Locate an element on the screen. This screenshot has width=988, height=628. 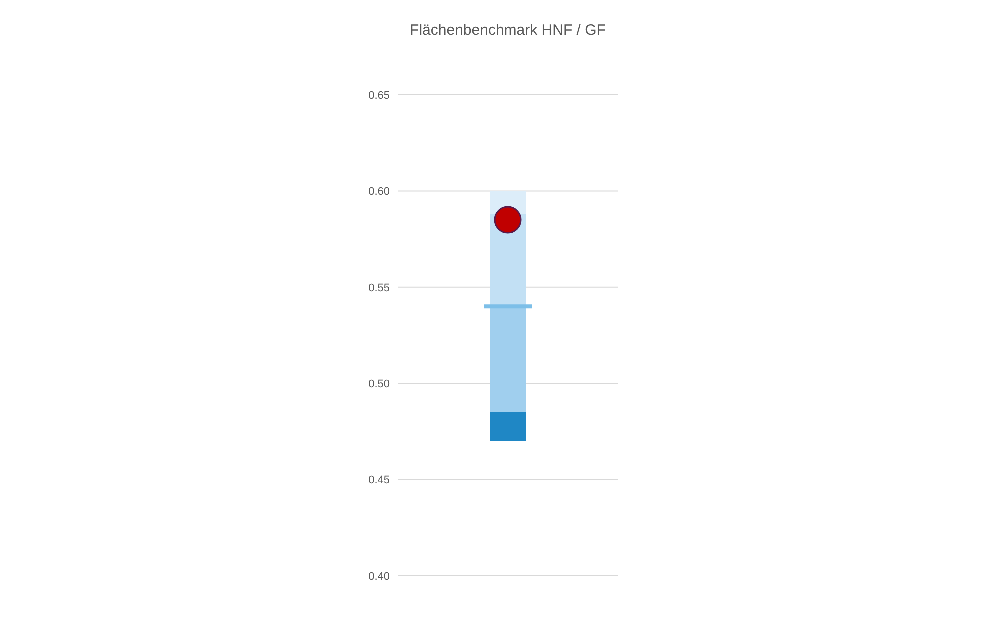
y-tick-label: 0.55 is located at coordinates (379, 288).